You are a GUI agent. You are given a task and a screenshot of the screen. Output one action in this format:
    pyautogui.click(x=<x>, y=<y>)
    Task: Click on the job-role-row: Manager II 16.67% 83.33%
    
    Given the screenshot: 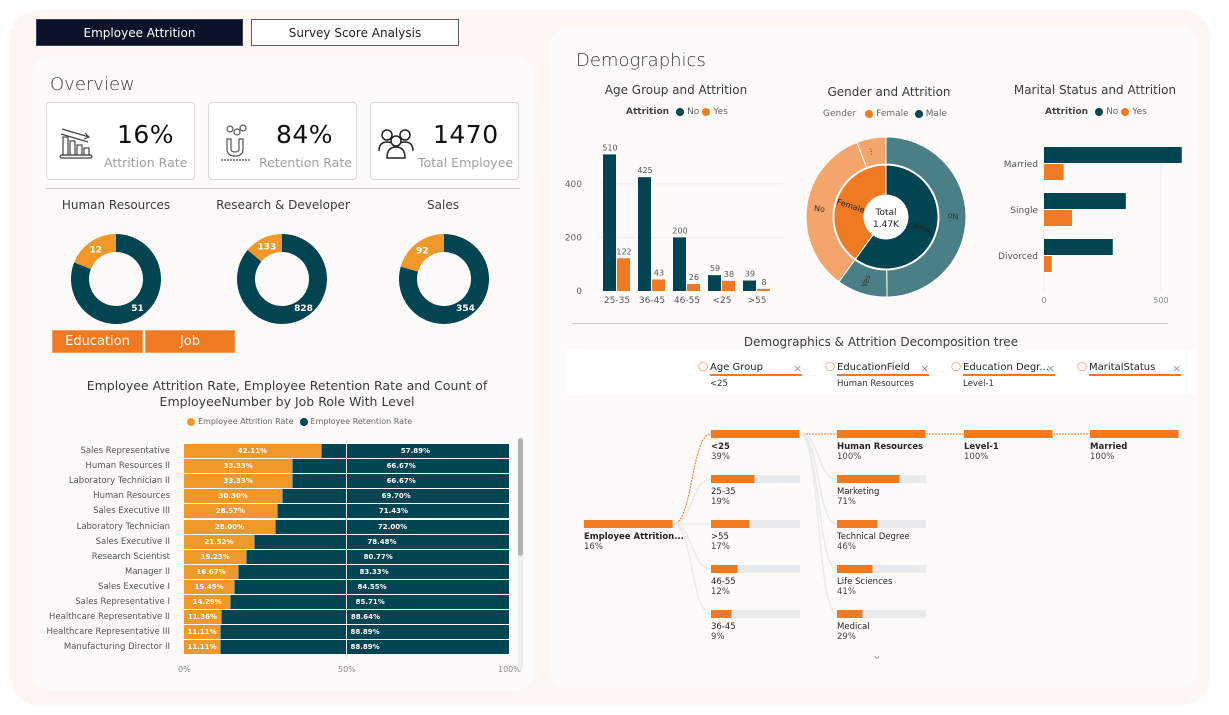 What is the action you would take?
    pyautogui.click(x=274, y=571)
    